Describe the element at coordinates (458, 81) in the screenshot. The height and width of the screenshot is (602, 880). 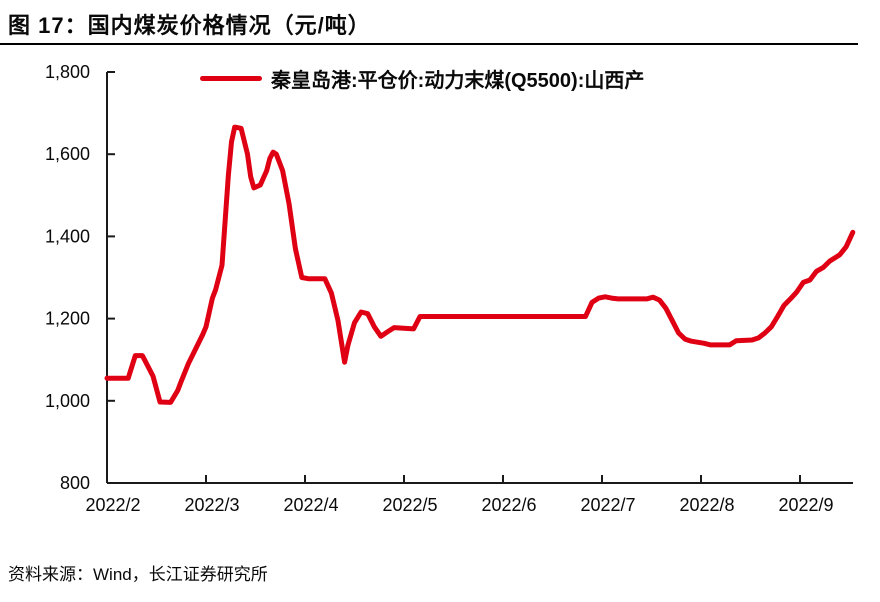
I see `legend-series-label: 秦皇岛港:平仓价:动力末煤(Q5500):山西产` at that location.